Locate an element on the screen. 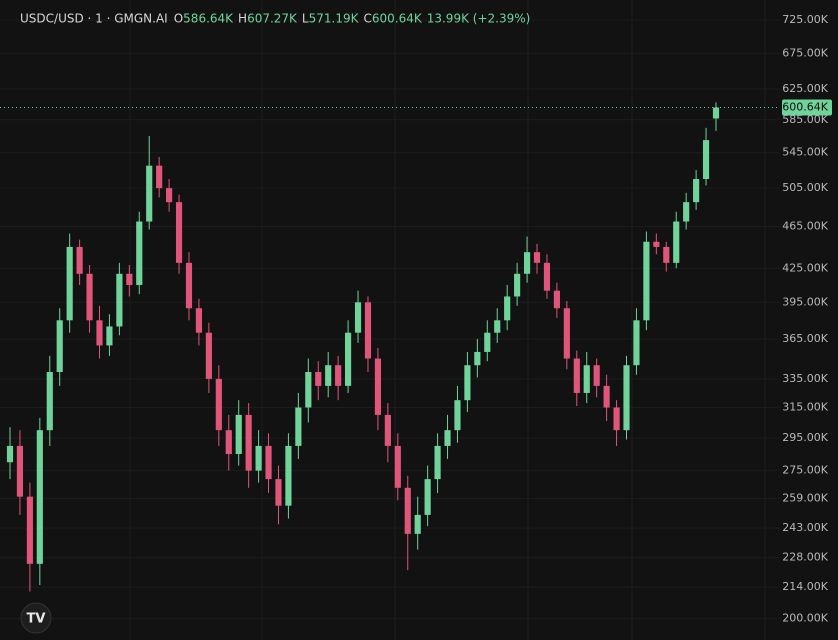  legend-key: C is located at coordinates (367, 19).